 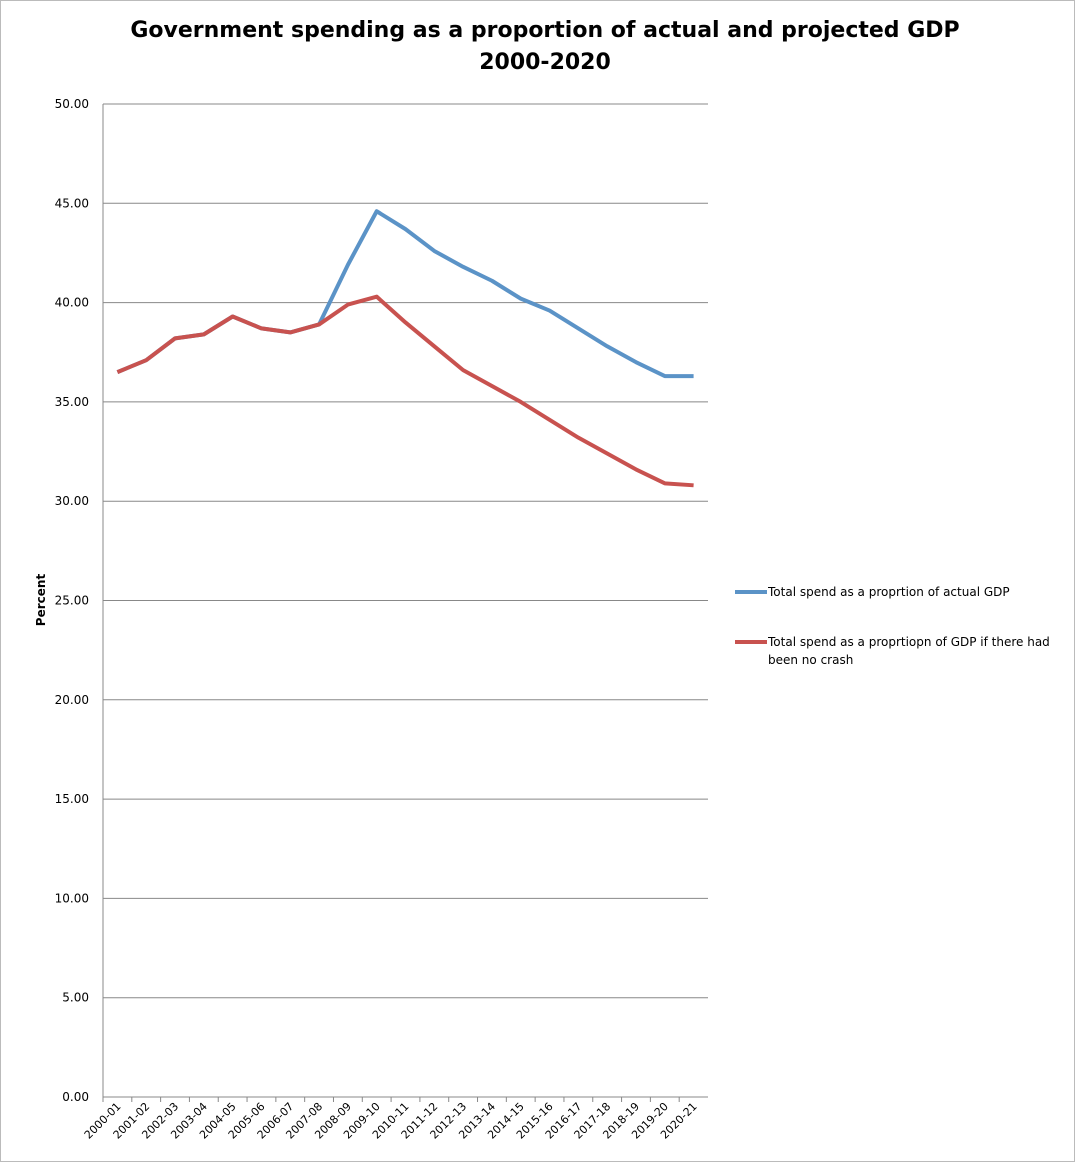 I want to click on y-tick-label: 20.00, so click(x=72, y=700).